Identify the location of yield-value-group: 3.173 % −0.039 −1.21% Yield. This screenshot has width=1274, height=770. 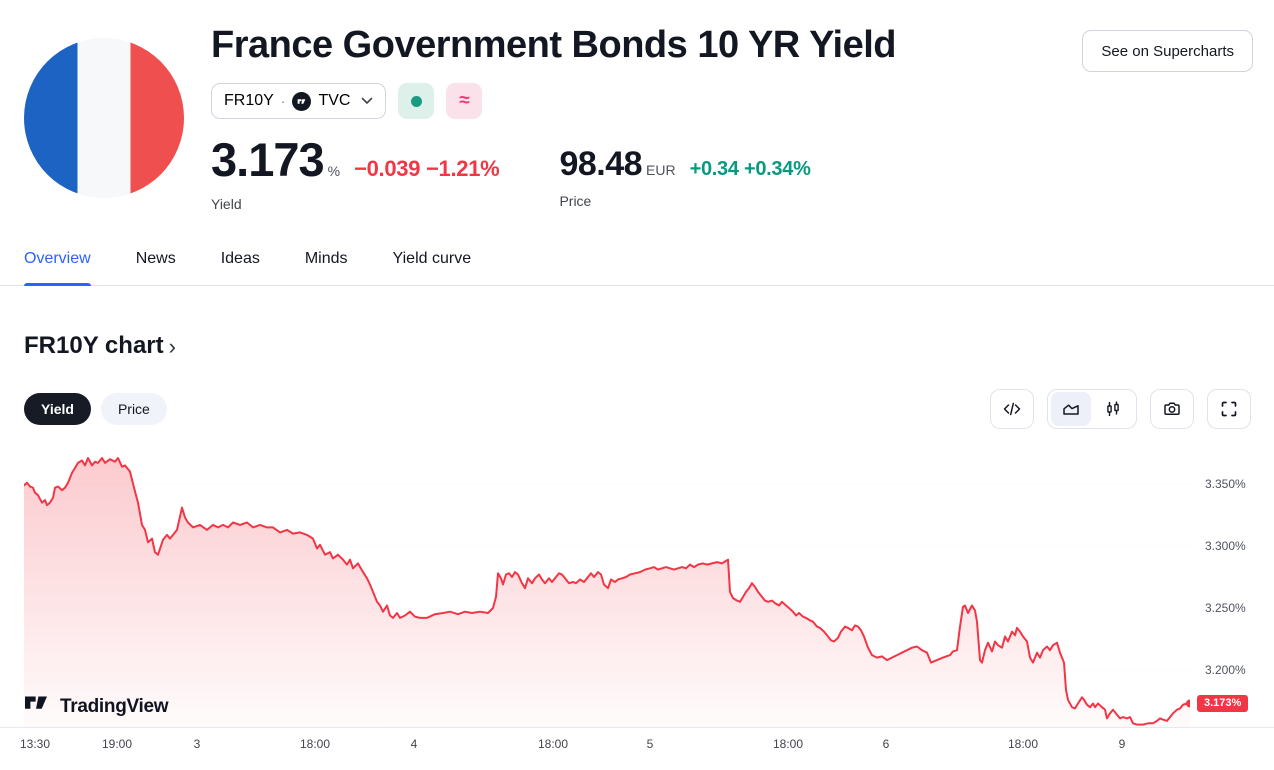
(355, 172).